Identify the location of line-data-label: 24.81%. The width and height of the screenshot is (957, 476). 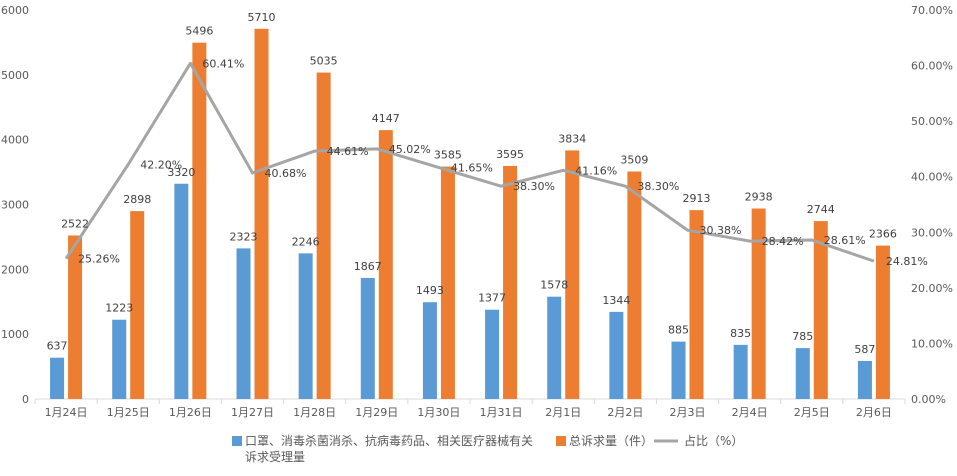
(907, 261).